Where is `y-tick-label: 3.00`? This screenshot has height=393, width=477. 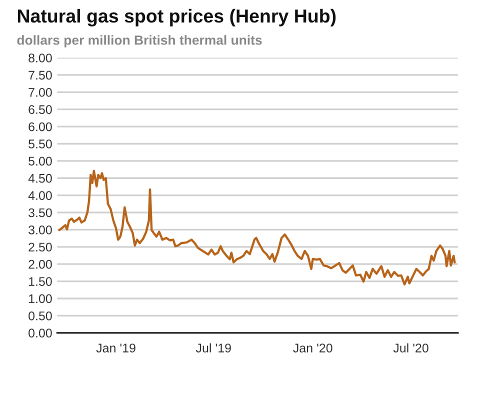
y-tick-label: 3.00 is located at coordinates (40, 230).